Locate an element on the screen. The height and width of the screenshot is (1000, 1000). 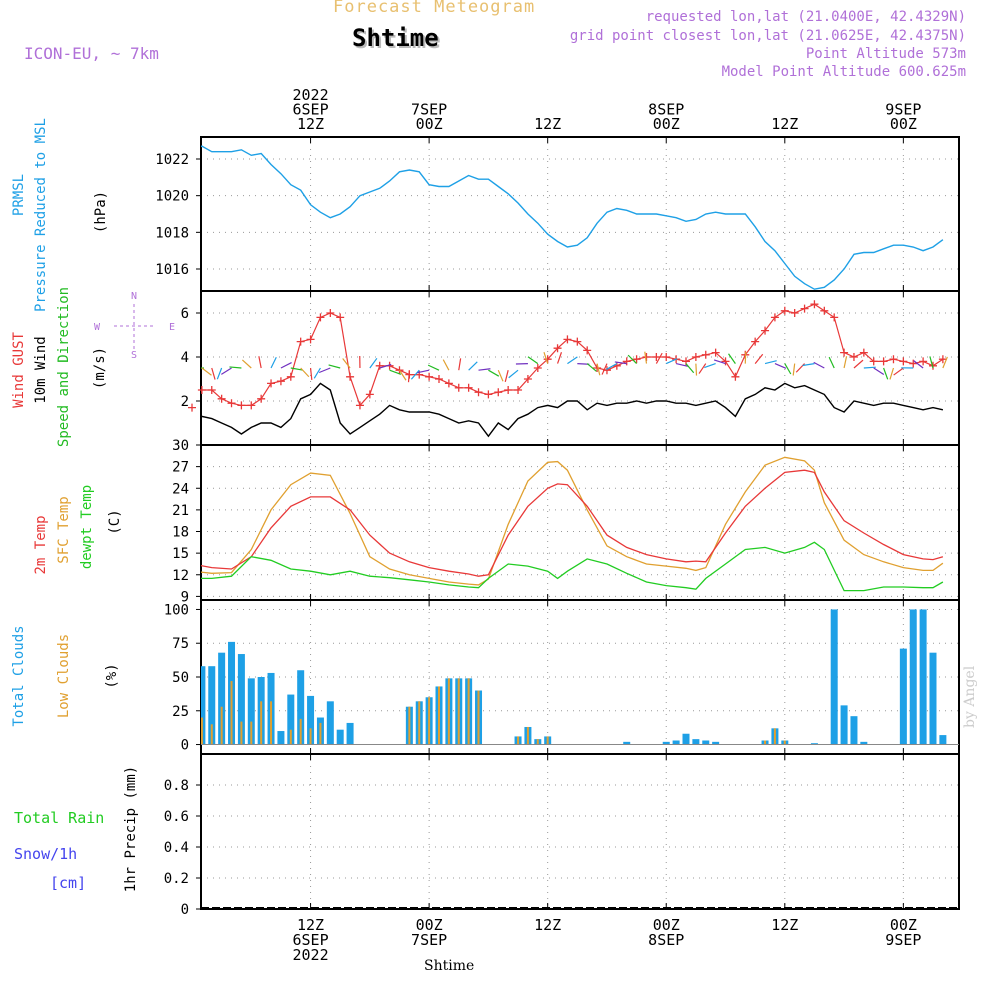
gust-line is located at coordinates (572, 355).